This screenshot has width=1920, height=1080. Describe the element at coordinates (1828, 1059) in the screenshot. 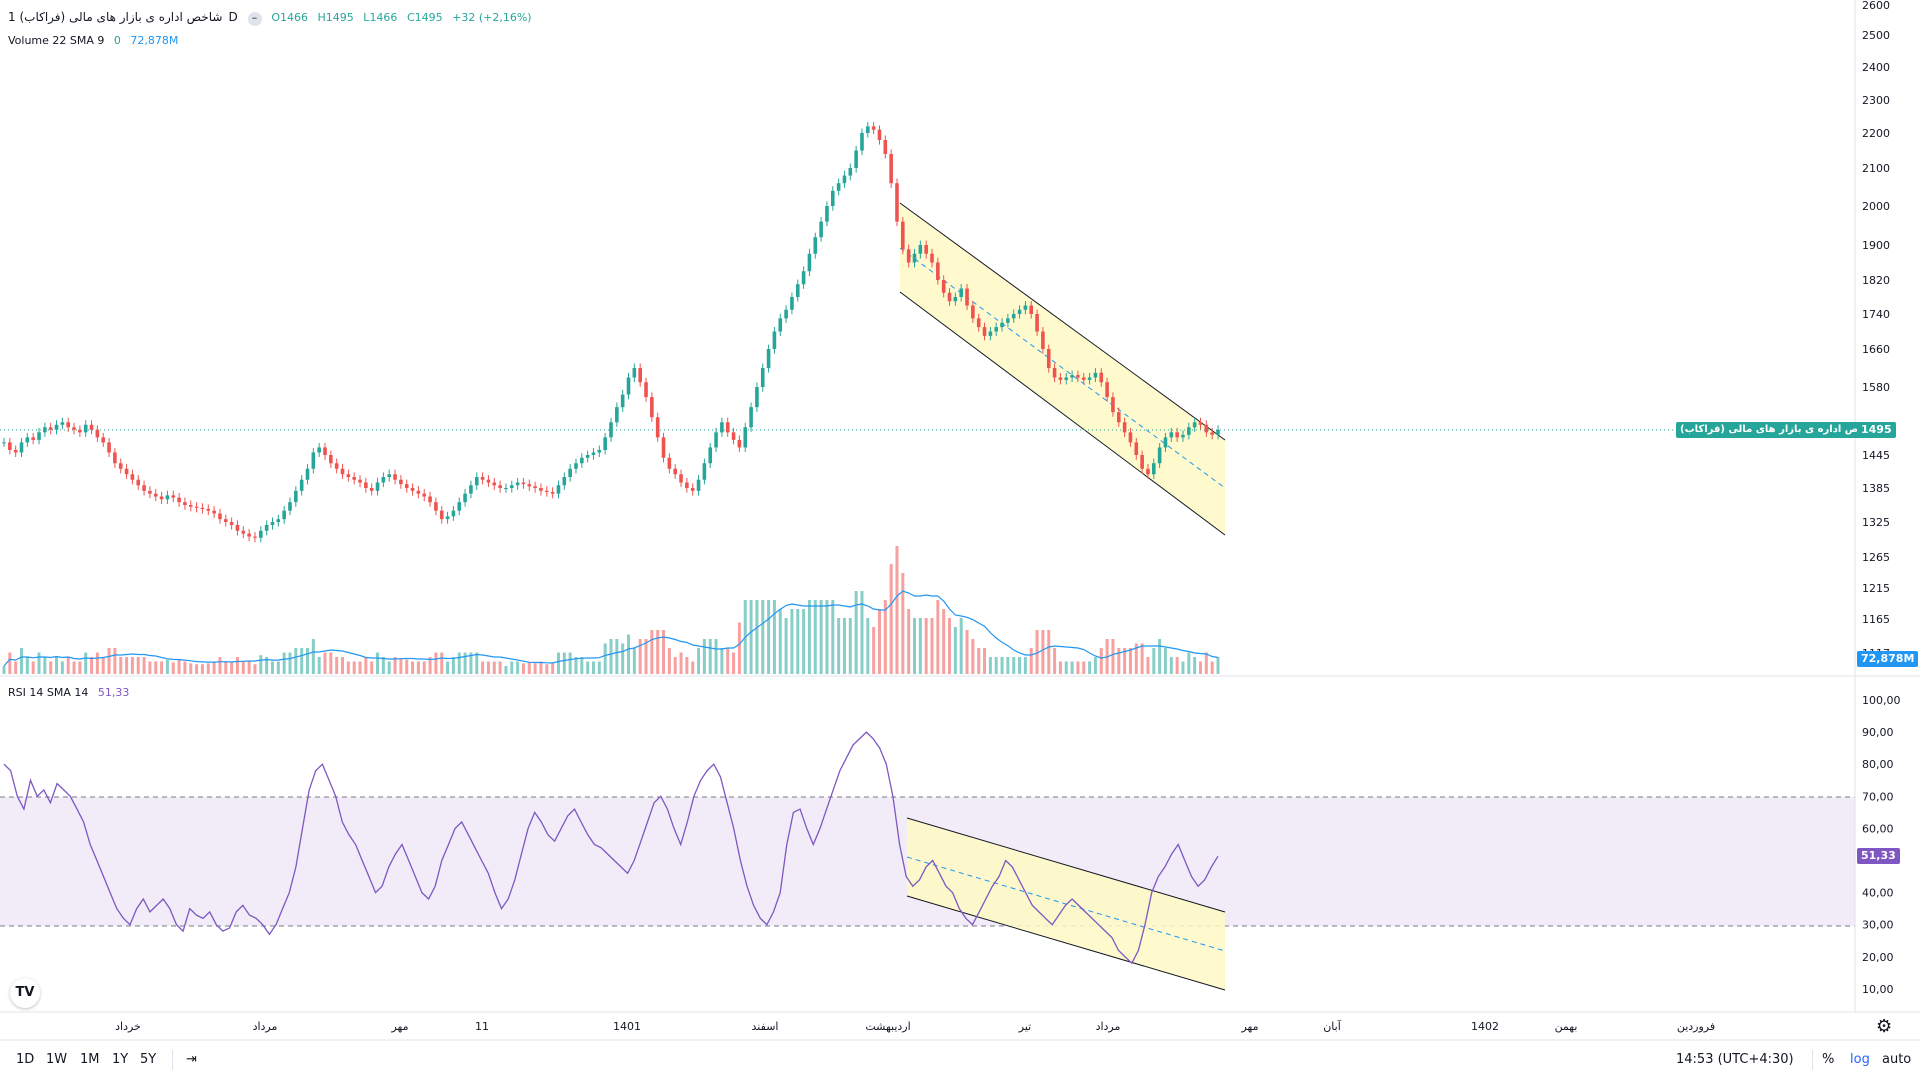

I see `percent-toggle: %` at that location.